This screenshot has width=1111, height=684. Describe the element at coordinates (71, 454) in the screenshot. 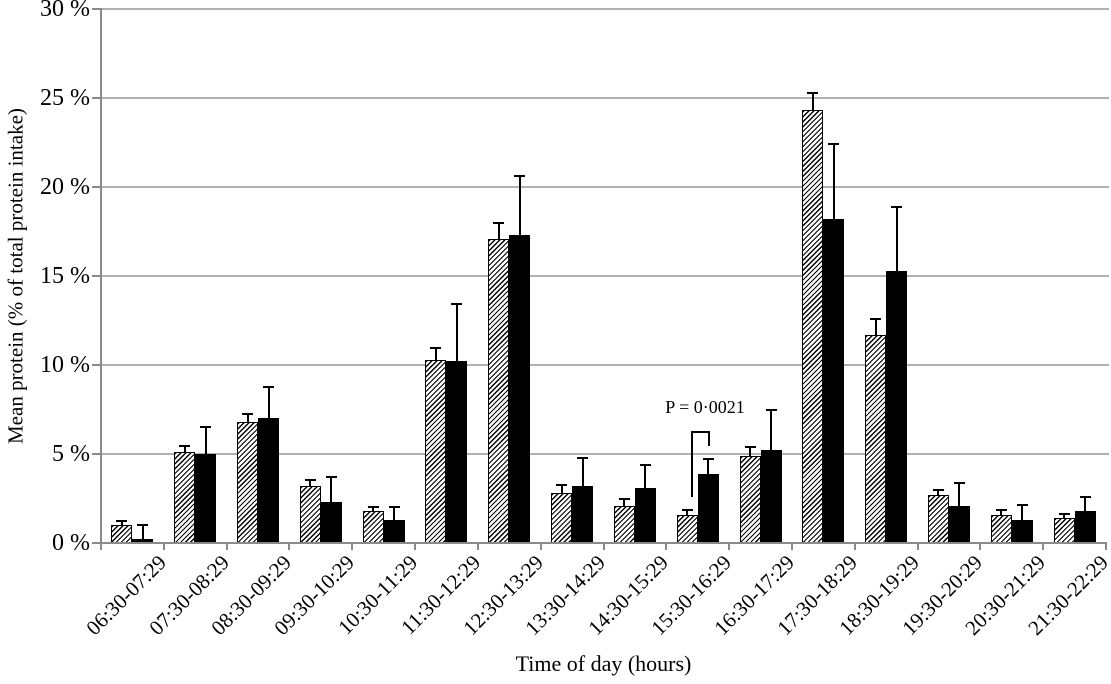

I see `y-tick-label: 5 %` at that location.